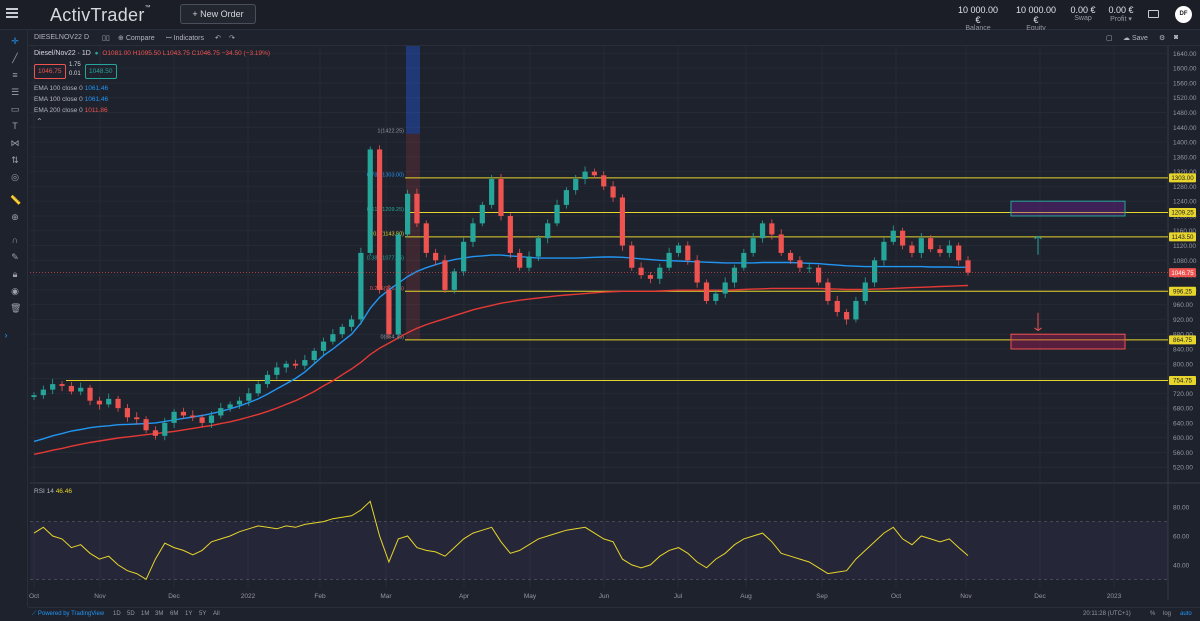 The height and width of the screenshot is (621, 1200). I want to click on fib-icon: ☰, so click(15, 92).